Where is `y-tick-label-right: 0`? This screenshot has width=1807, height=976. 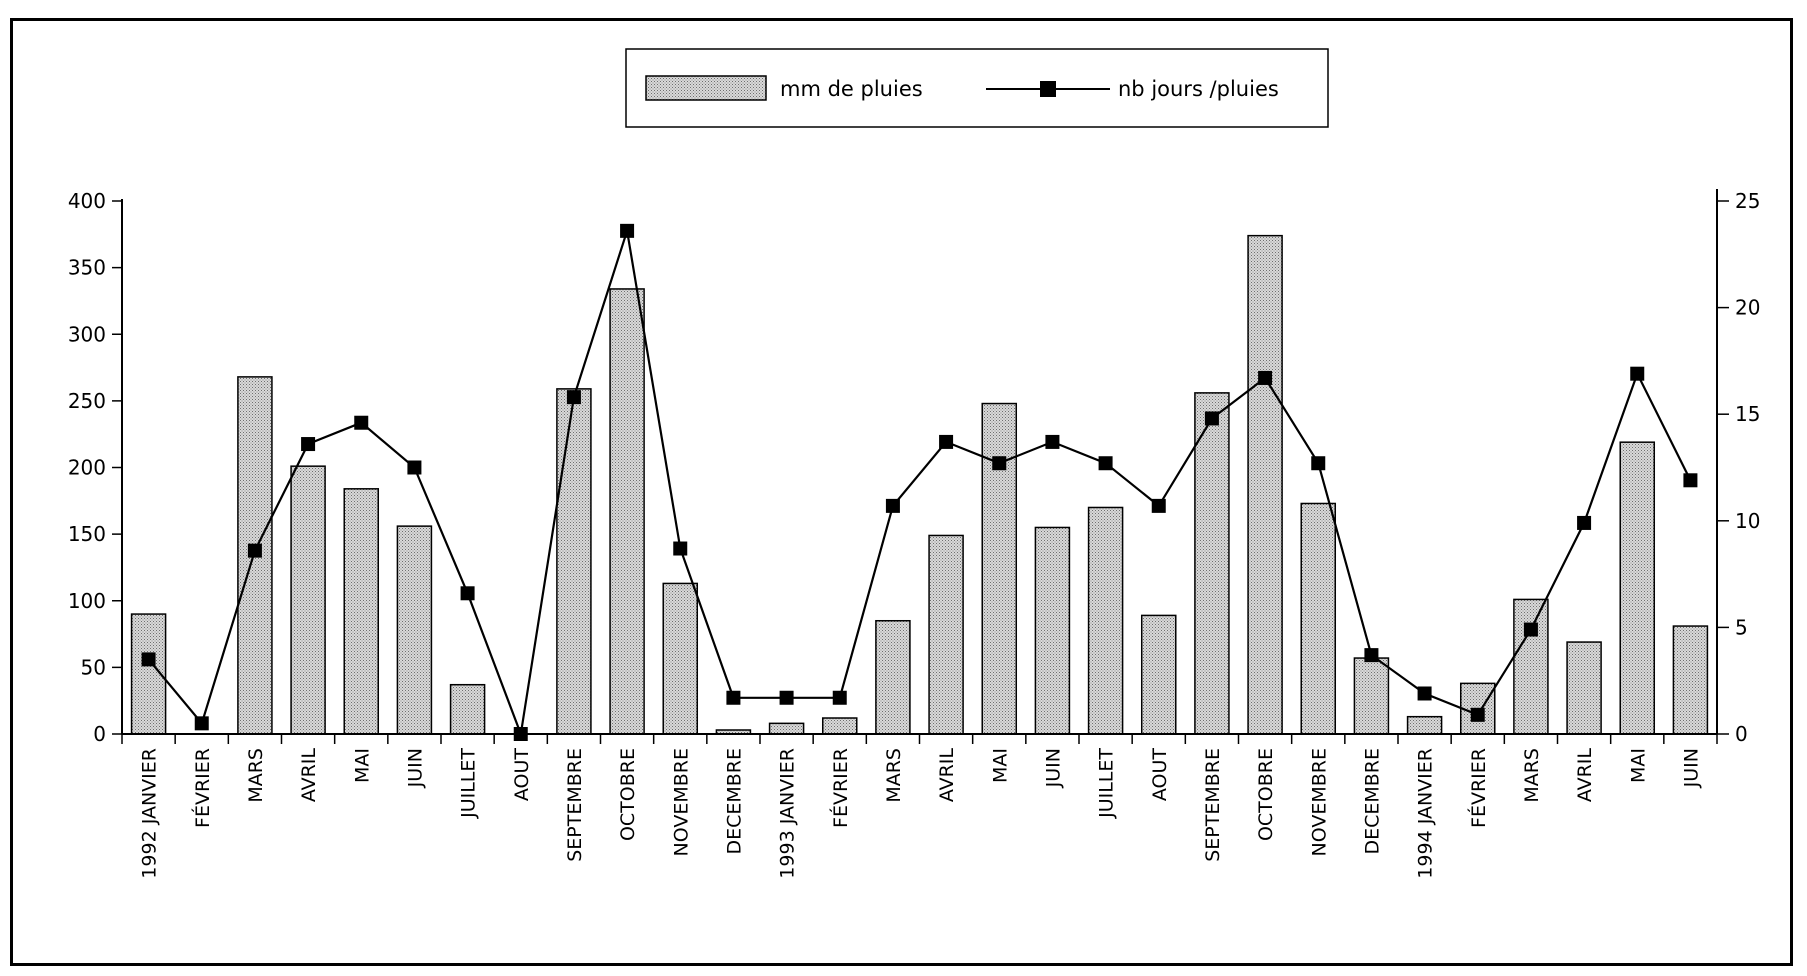 y-tick-label-right: 0 is located at coordinates (1741, 734).